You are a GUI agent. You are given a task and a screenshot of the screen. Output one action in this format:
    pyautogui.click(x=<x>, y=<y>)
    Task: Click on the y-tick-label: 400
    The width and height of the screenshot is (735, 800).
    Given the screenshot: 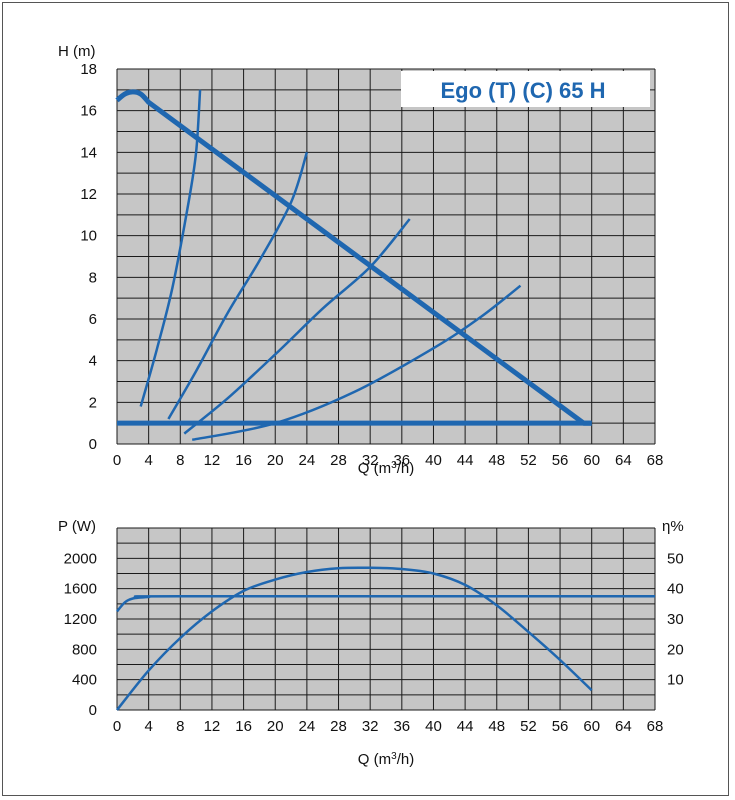 What is the action you would take?
    pyautogui.click(x=84, y=680)
    